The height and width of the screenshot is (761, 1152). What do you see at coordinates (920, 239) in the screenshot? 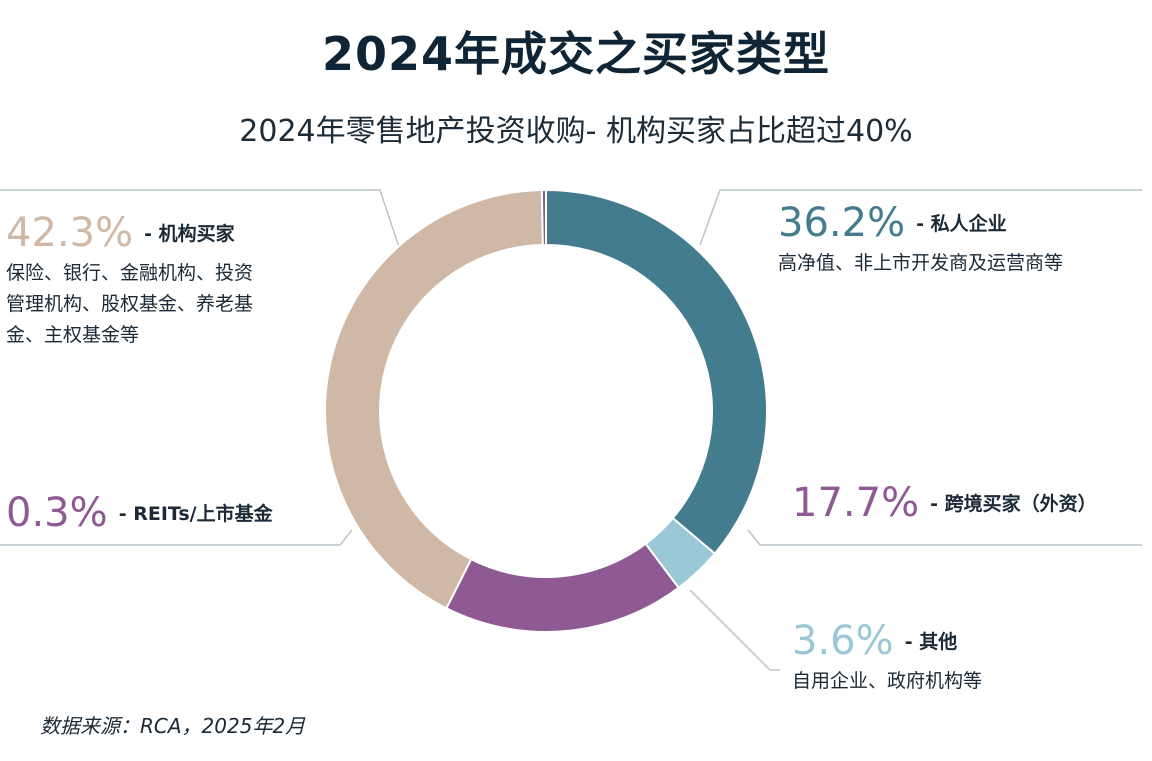
I see `label-private: 36.2% - 私人企业 高净值、非上市开发商及运营商等` at bounding box center [920, 239].